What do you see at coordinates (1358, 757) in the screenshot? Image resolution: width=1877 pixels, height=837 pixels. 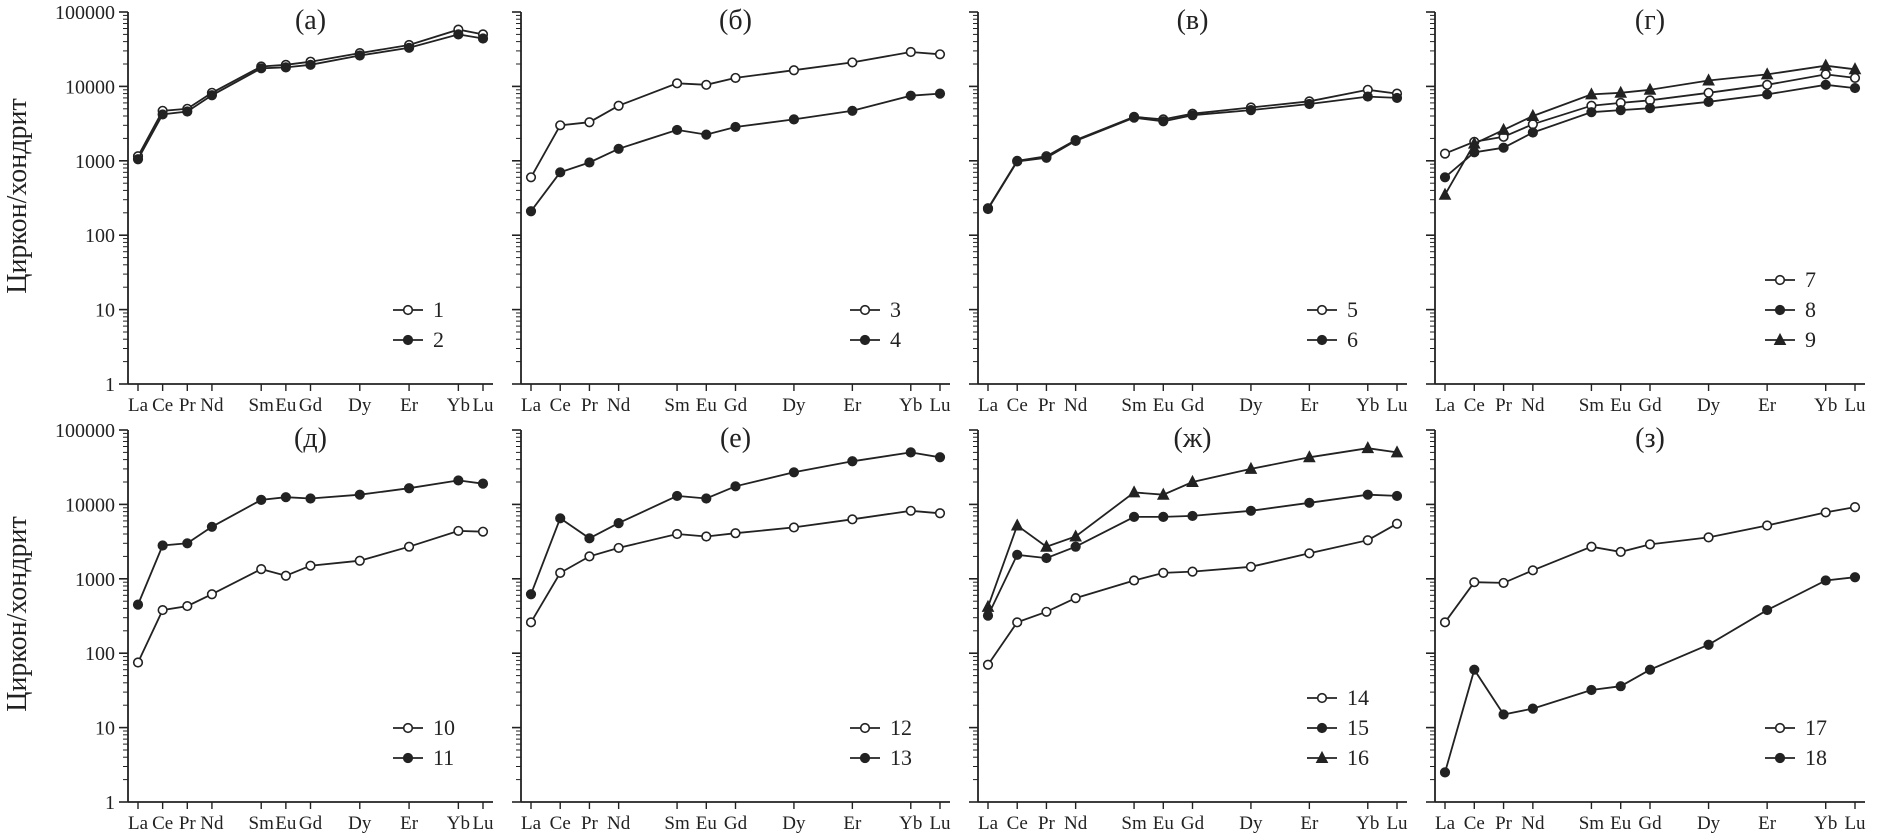 I see `svg-text: 16` at bounding box center [1358, 757].